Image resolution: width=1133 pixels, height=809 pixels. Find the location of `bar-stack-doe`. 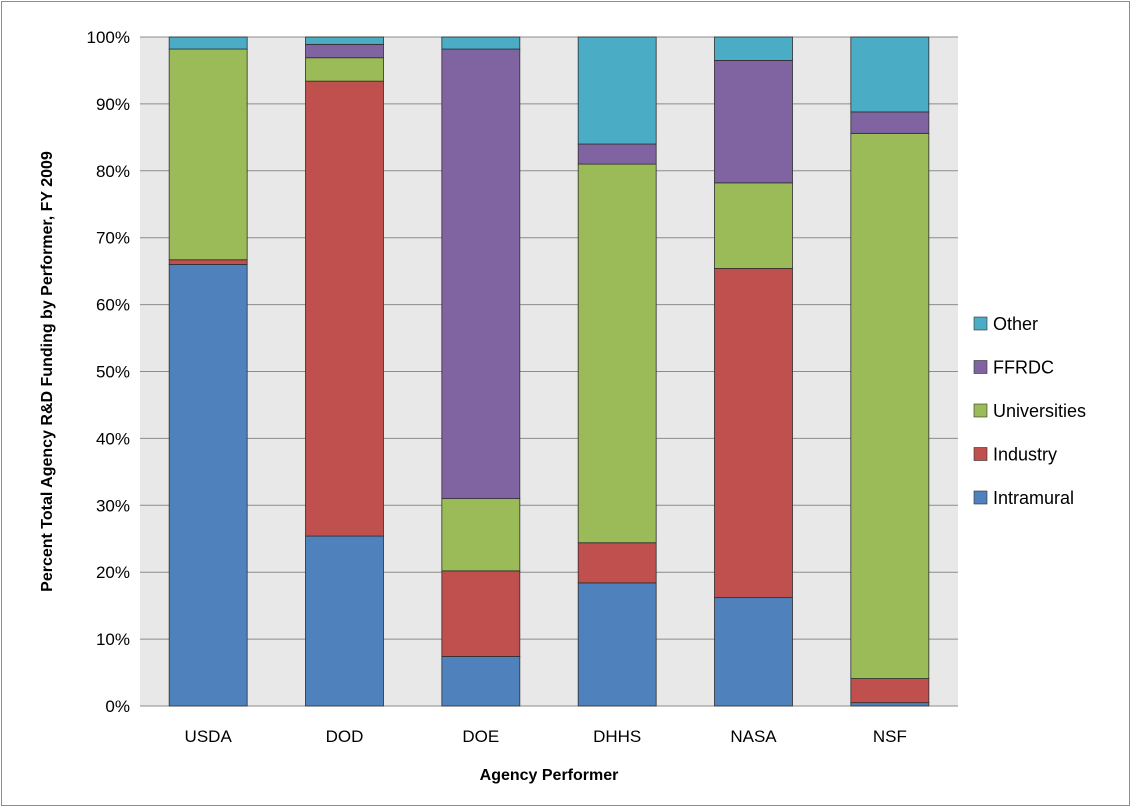

bar-stack-doe is located at coordinates (481, 371).